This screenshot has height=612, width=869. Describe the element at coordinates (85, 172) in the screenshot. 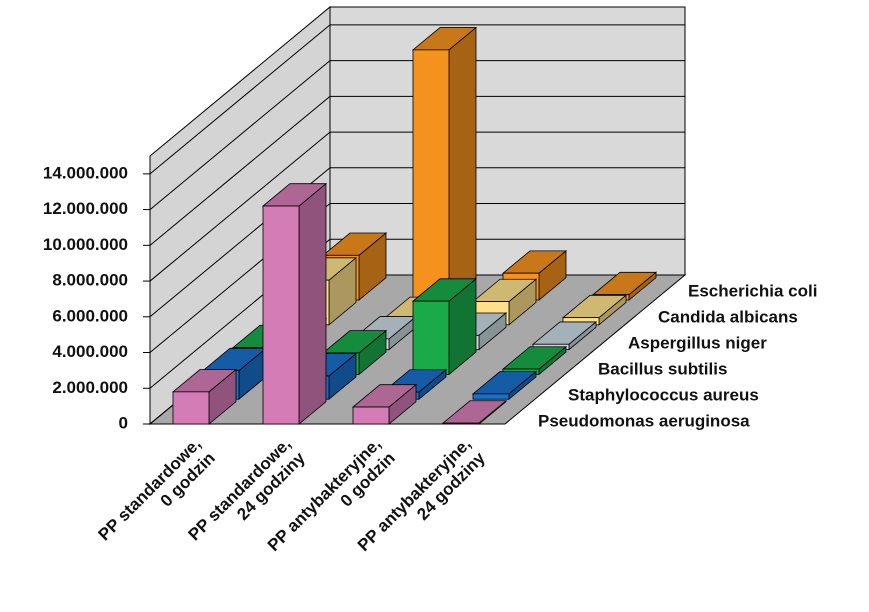

I see `y-tick-label: 14.000.000` at that location.